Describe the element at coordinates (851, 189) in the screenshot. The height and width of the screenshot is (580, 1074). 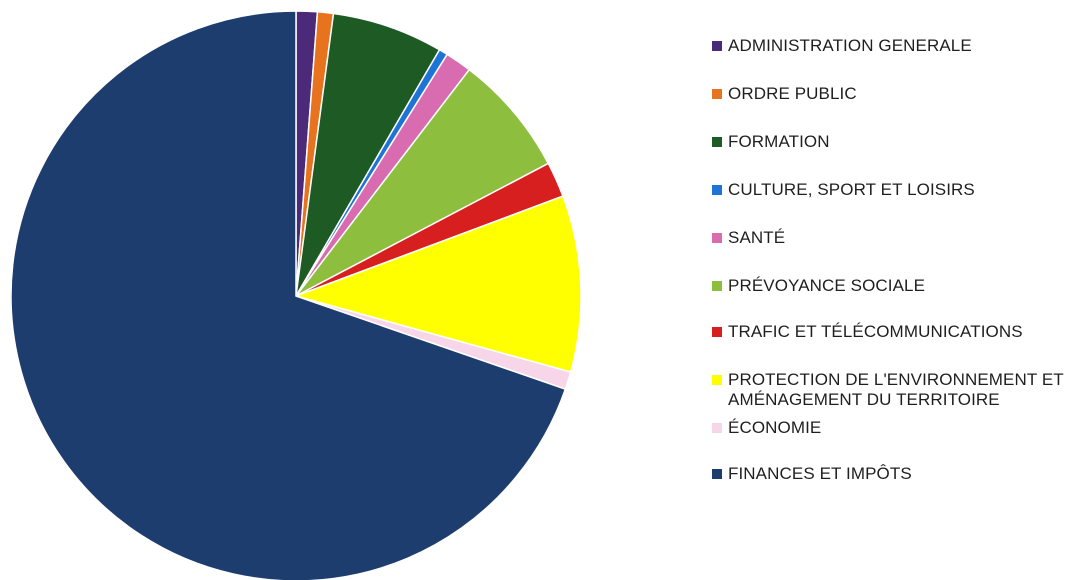
I see `legend-label: CULTURE, SPORT ET LOISIRS` at that location.